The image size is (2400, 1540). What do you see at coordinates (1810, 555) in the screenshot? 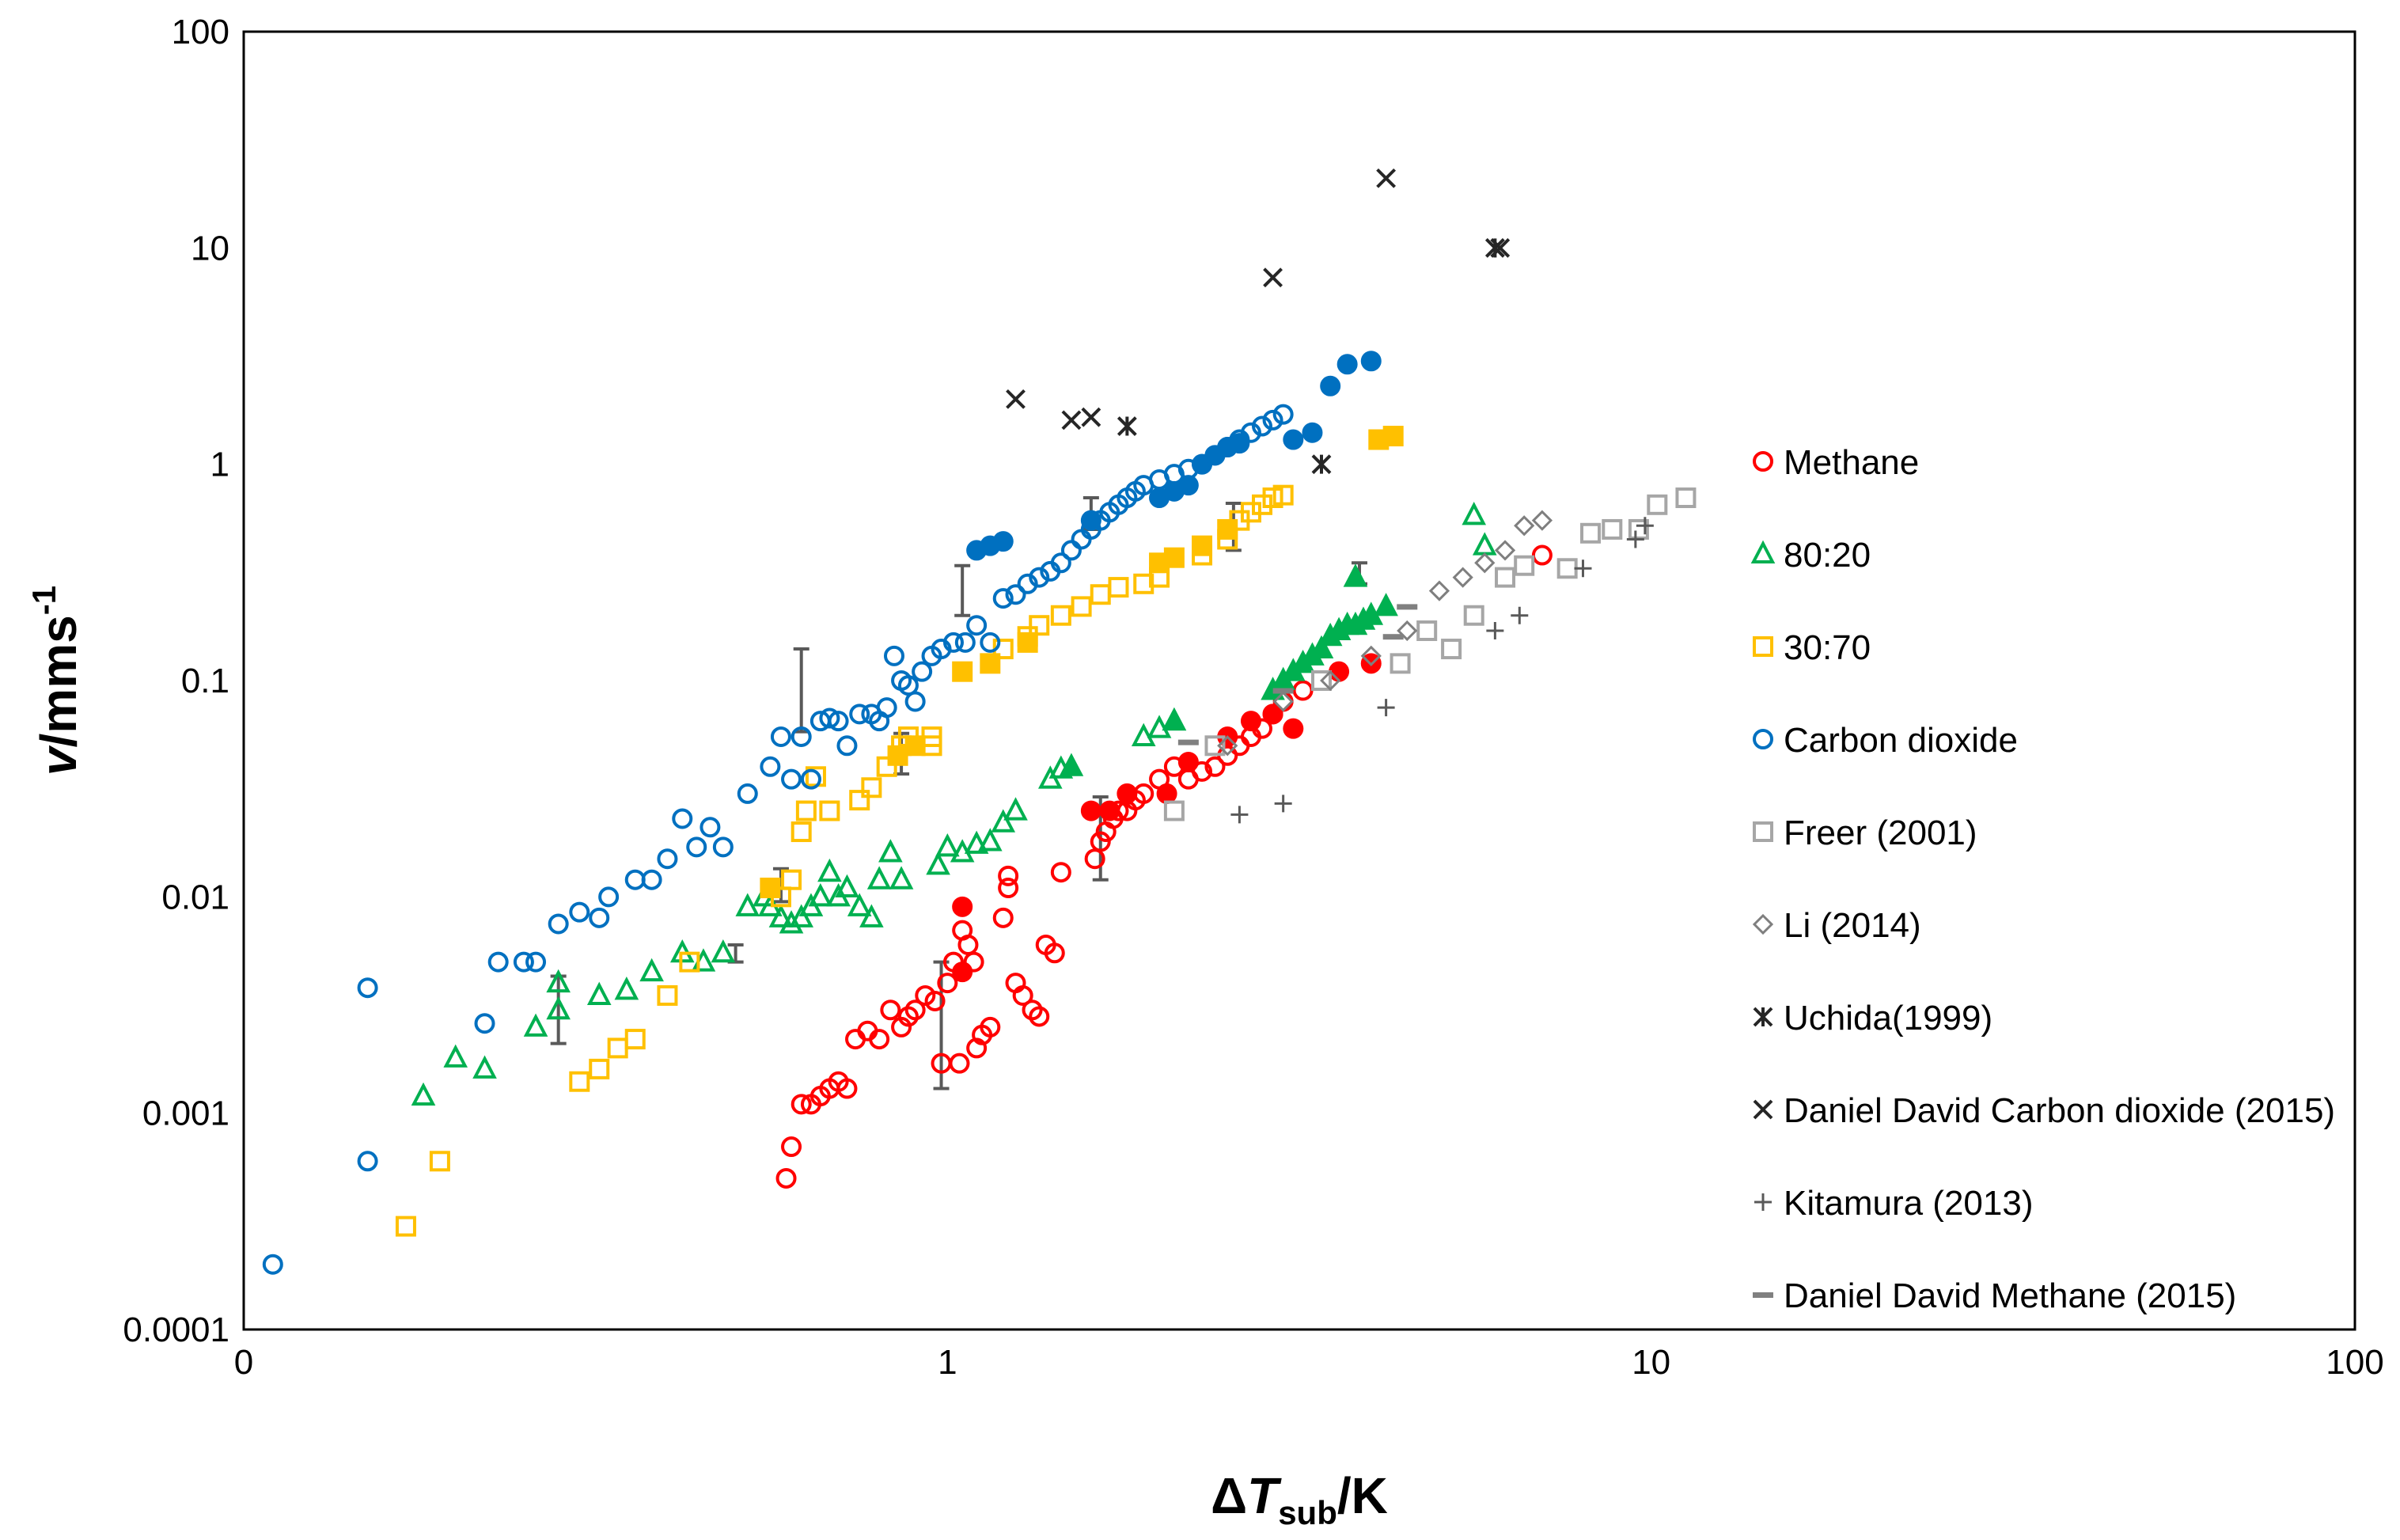
I see `legend-item: 80:20` at bounding box center [1810, 555].